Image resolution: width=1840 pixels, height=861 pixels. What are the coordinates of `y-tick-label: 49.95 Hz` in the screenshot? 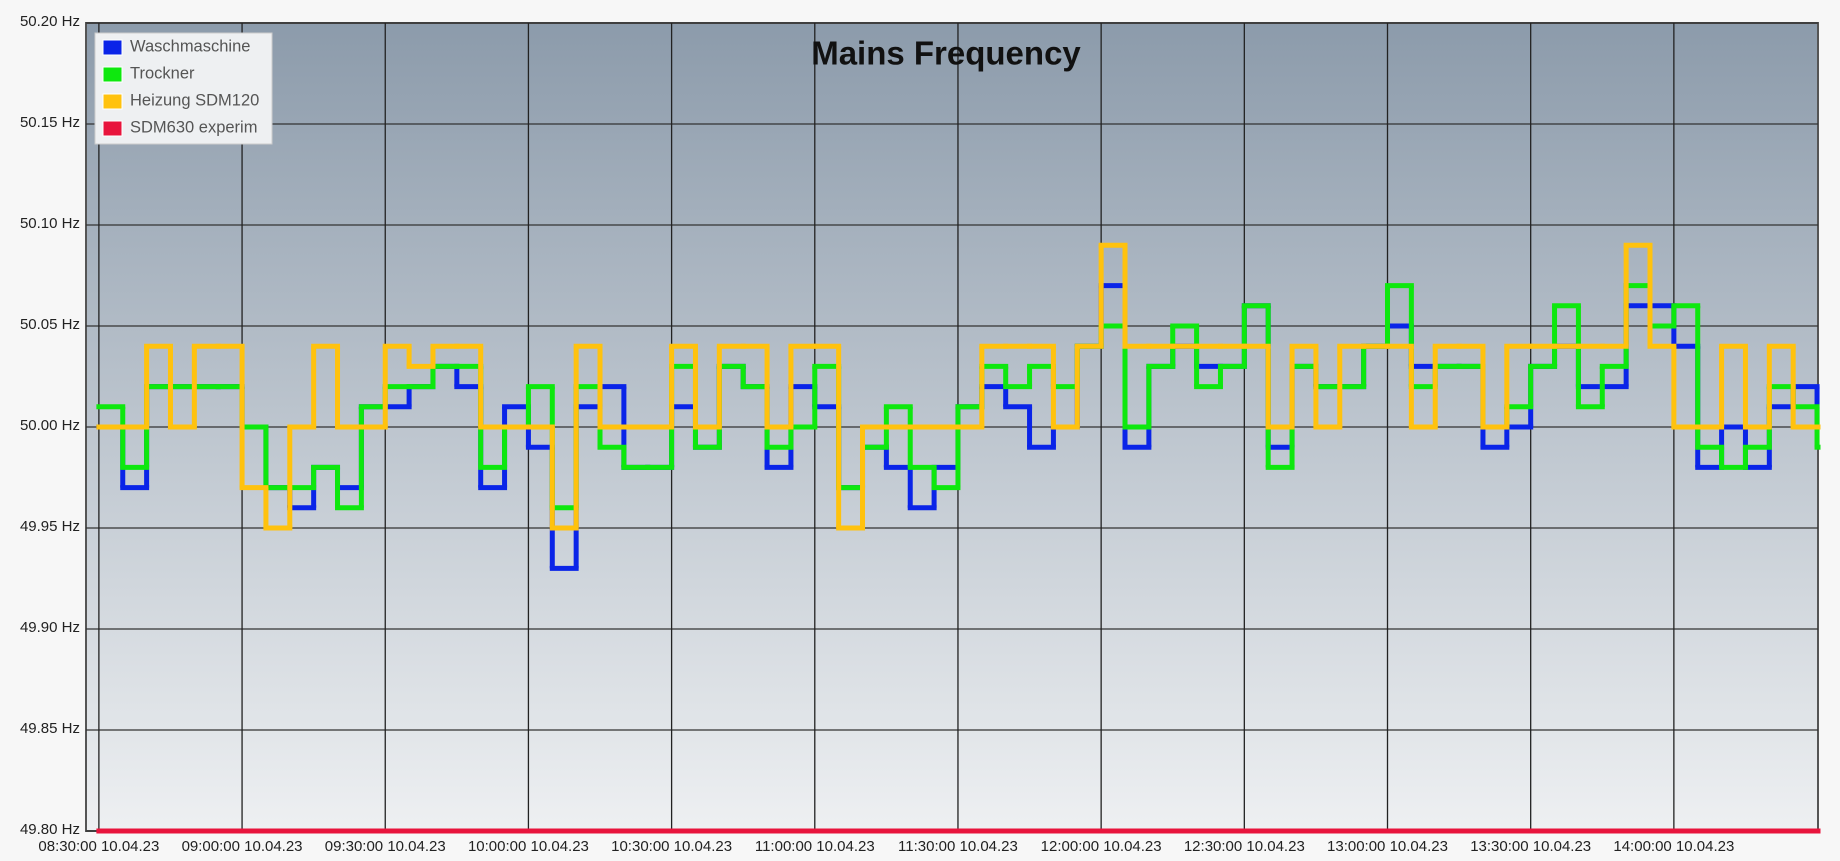 It's located at (50, 526).